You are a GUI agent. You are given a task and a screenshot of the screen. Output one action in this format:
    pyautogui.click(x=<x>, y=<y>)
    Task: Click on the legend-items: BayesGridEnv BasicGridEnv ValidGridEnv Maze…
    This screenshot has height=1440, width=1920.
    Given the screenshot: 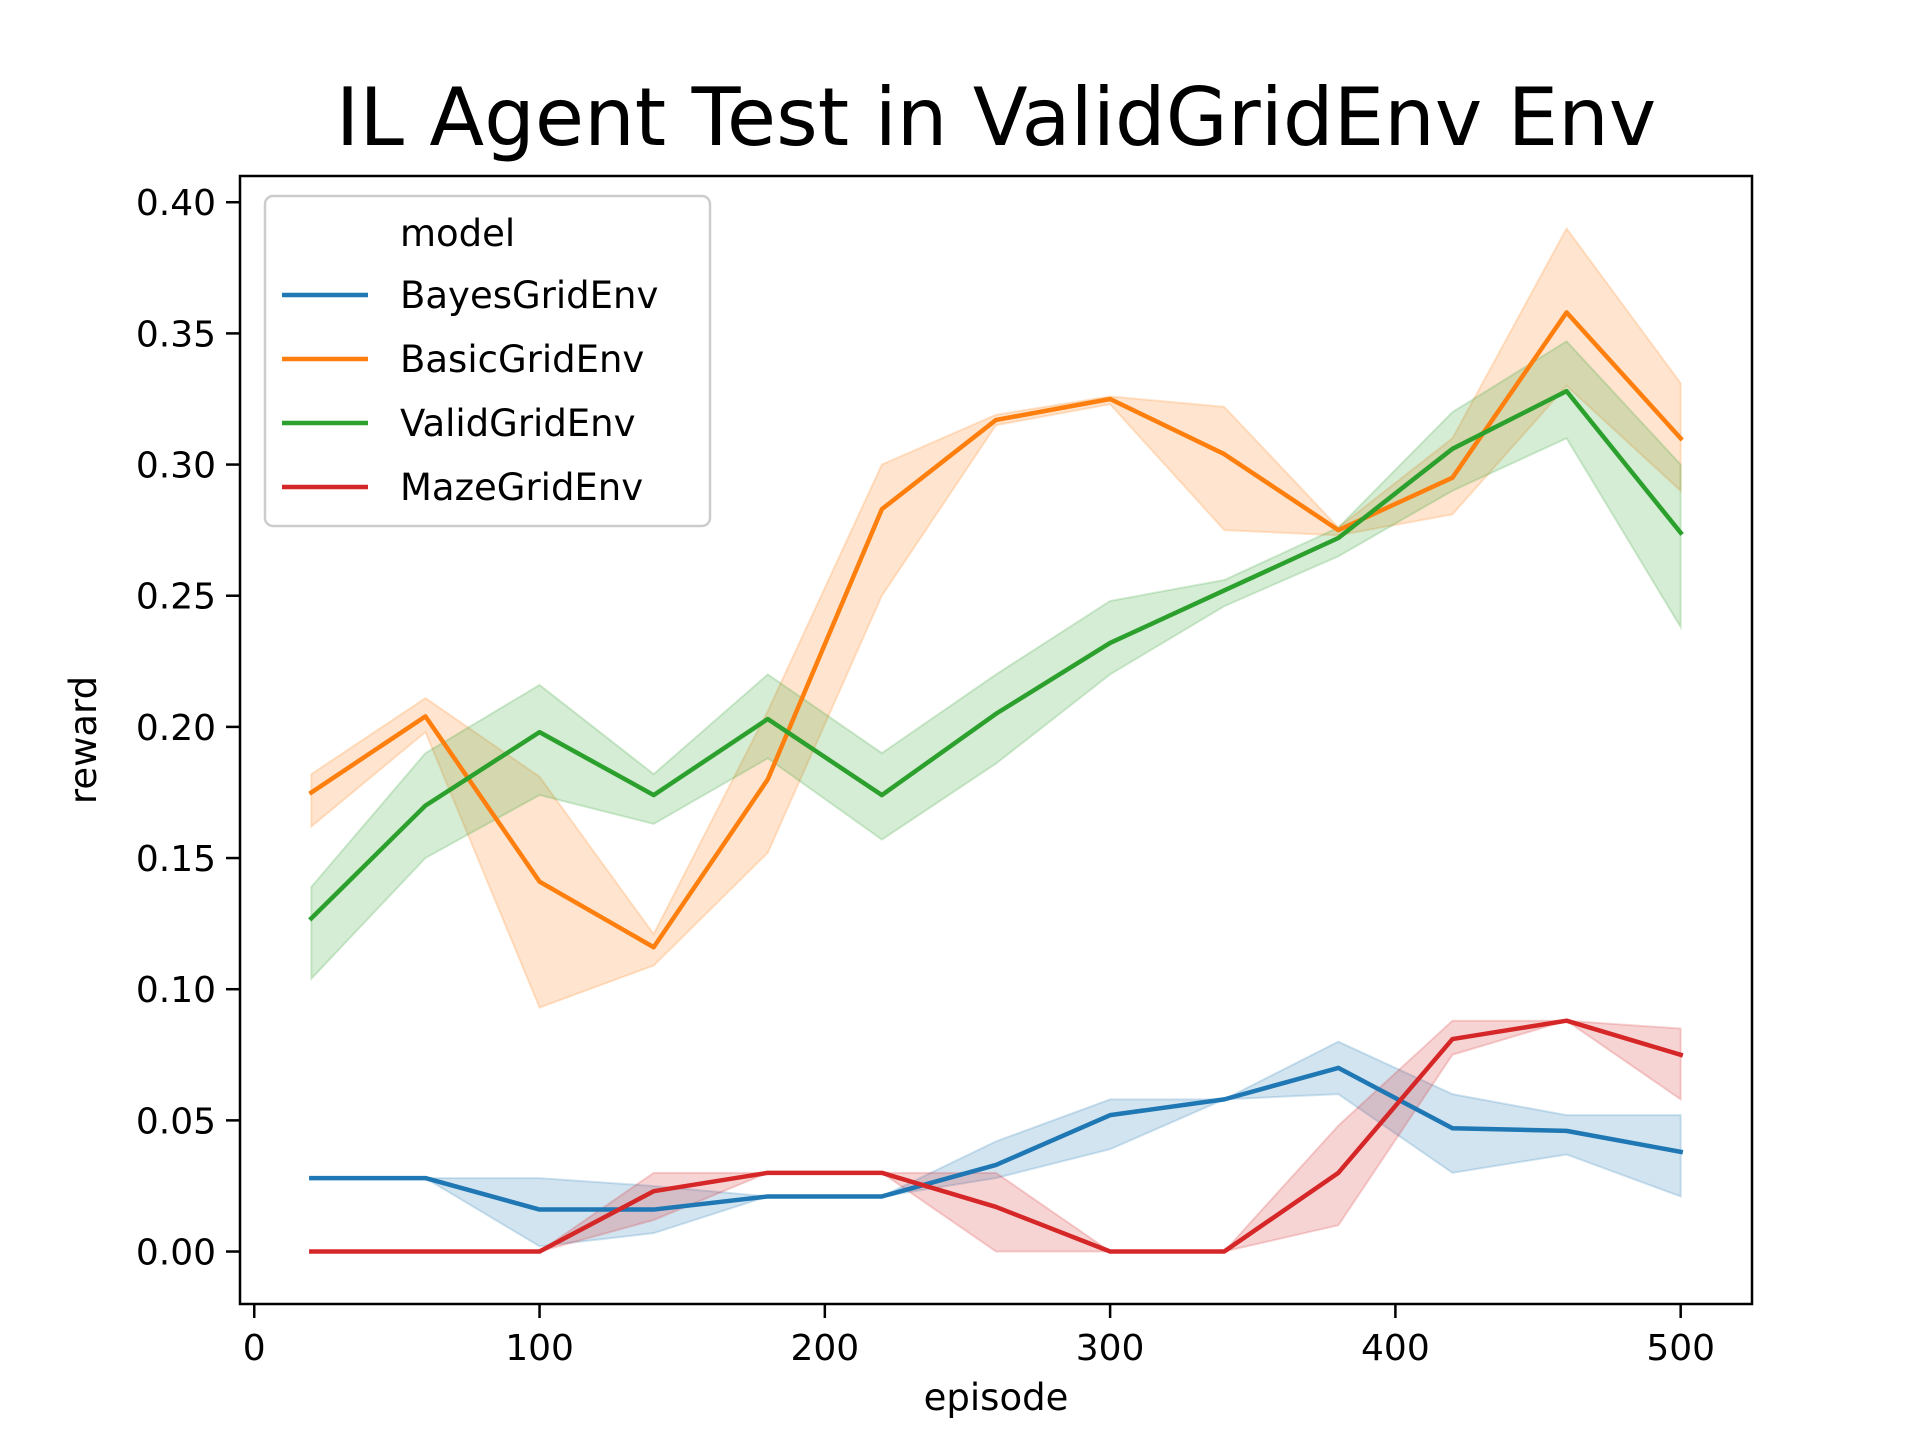 What is the action you would take?
    pyautogui.click(x=470, y=391)
    